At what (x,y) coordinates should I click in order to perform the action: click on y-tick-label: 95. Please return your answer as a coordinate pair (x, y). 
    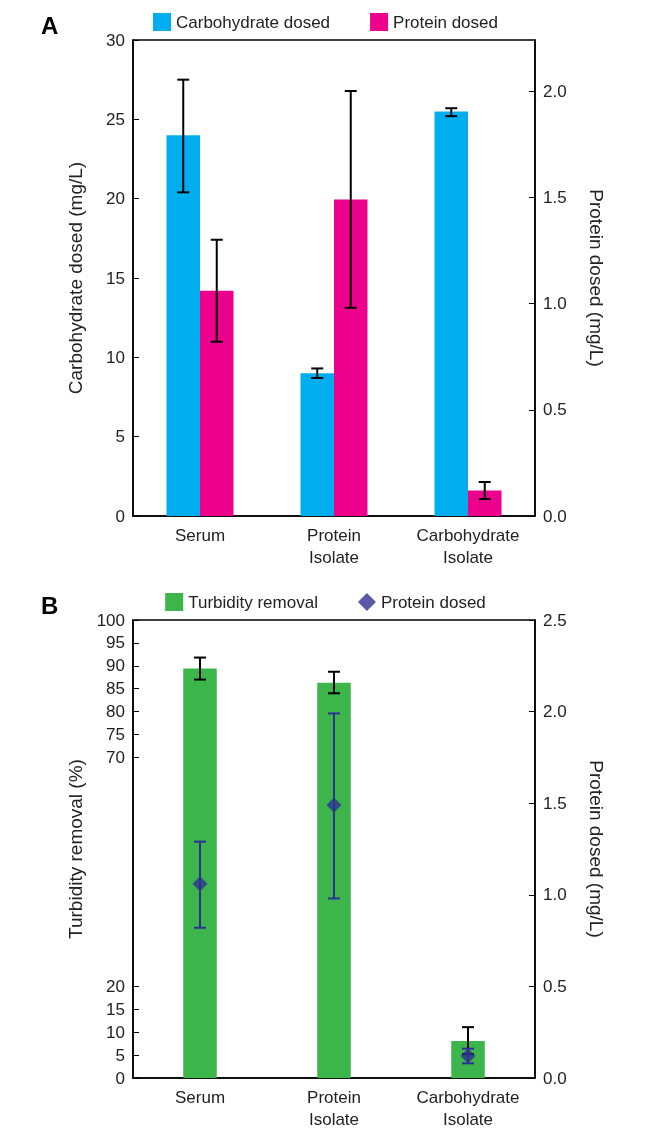
    Looking at the image, I should click on (115, 643).